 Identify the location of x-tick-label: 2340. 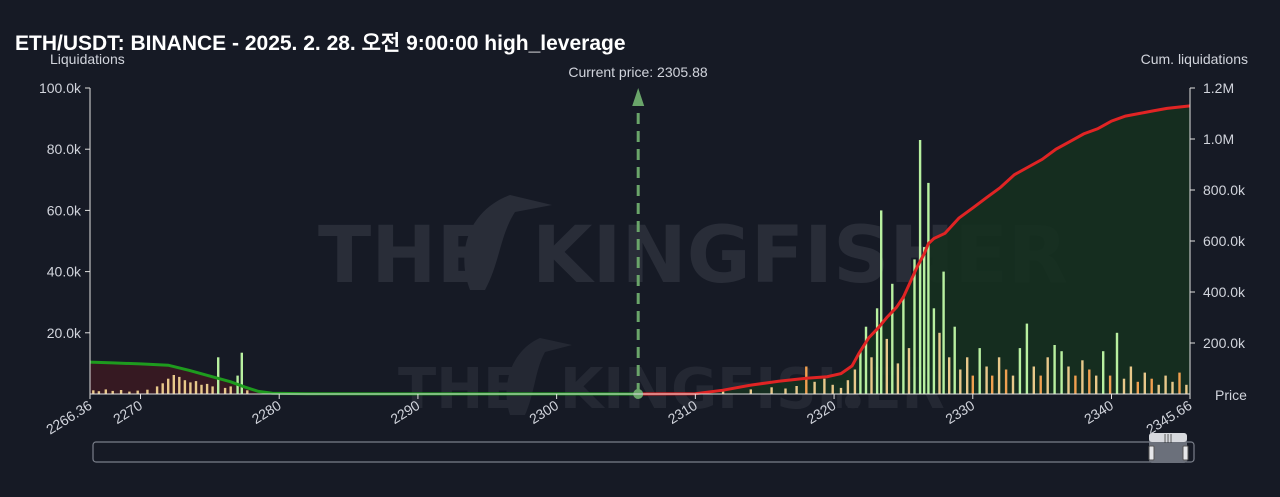
(1098, 412).